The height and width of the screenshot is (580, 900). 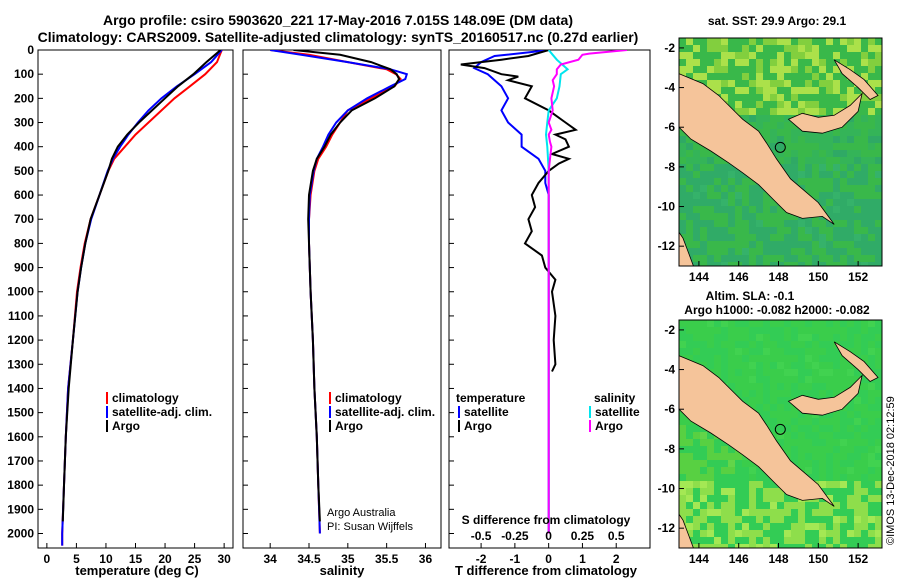 What do you see at coordinates (686, 248) in the screenshot?
I see `map-landmass` at bounding box center [686, 248].